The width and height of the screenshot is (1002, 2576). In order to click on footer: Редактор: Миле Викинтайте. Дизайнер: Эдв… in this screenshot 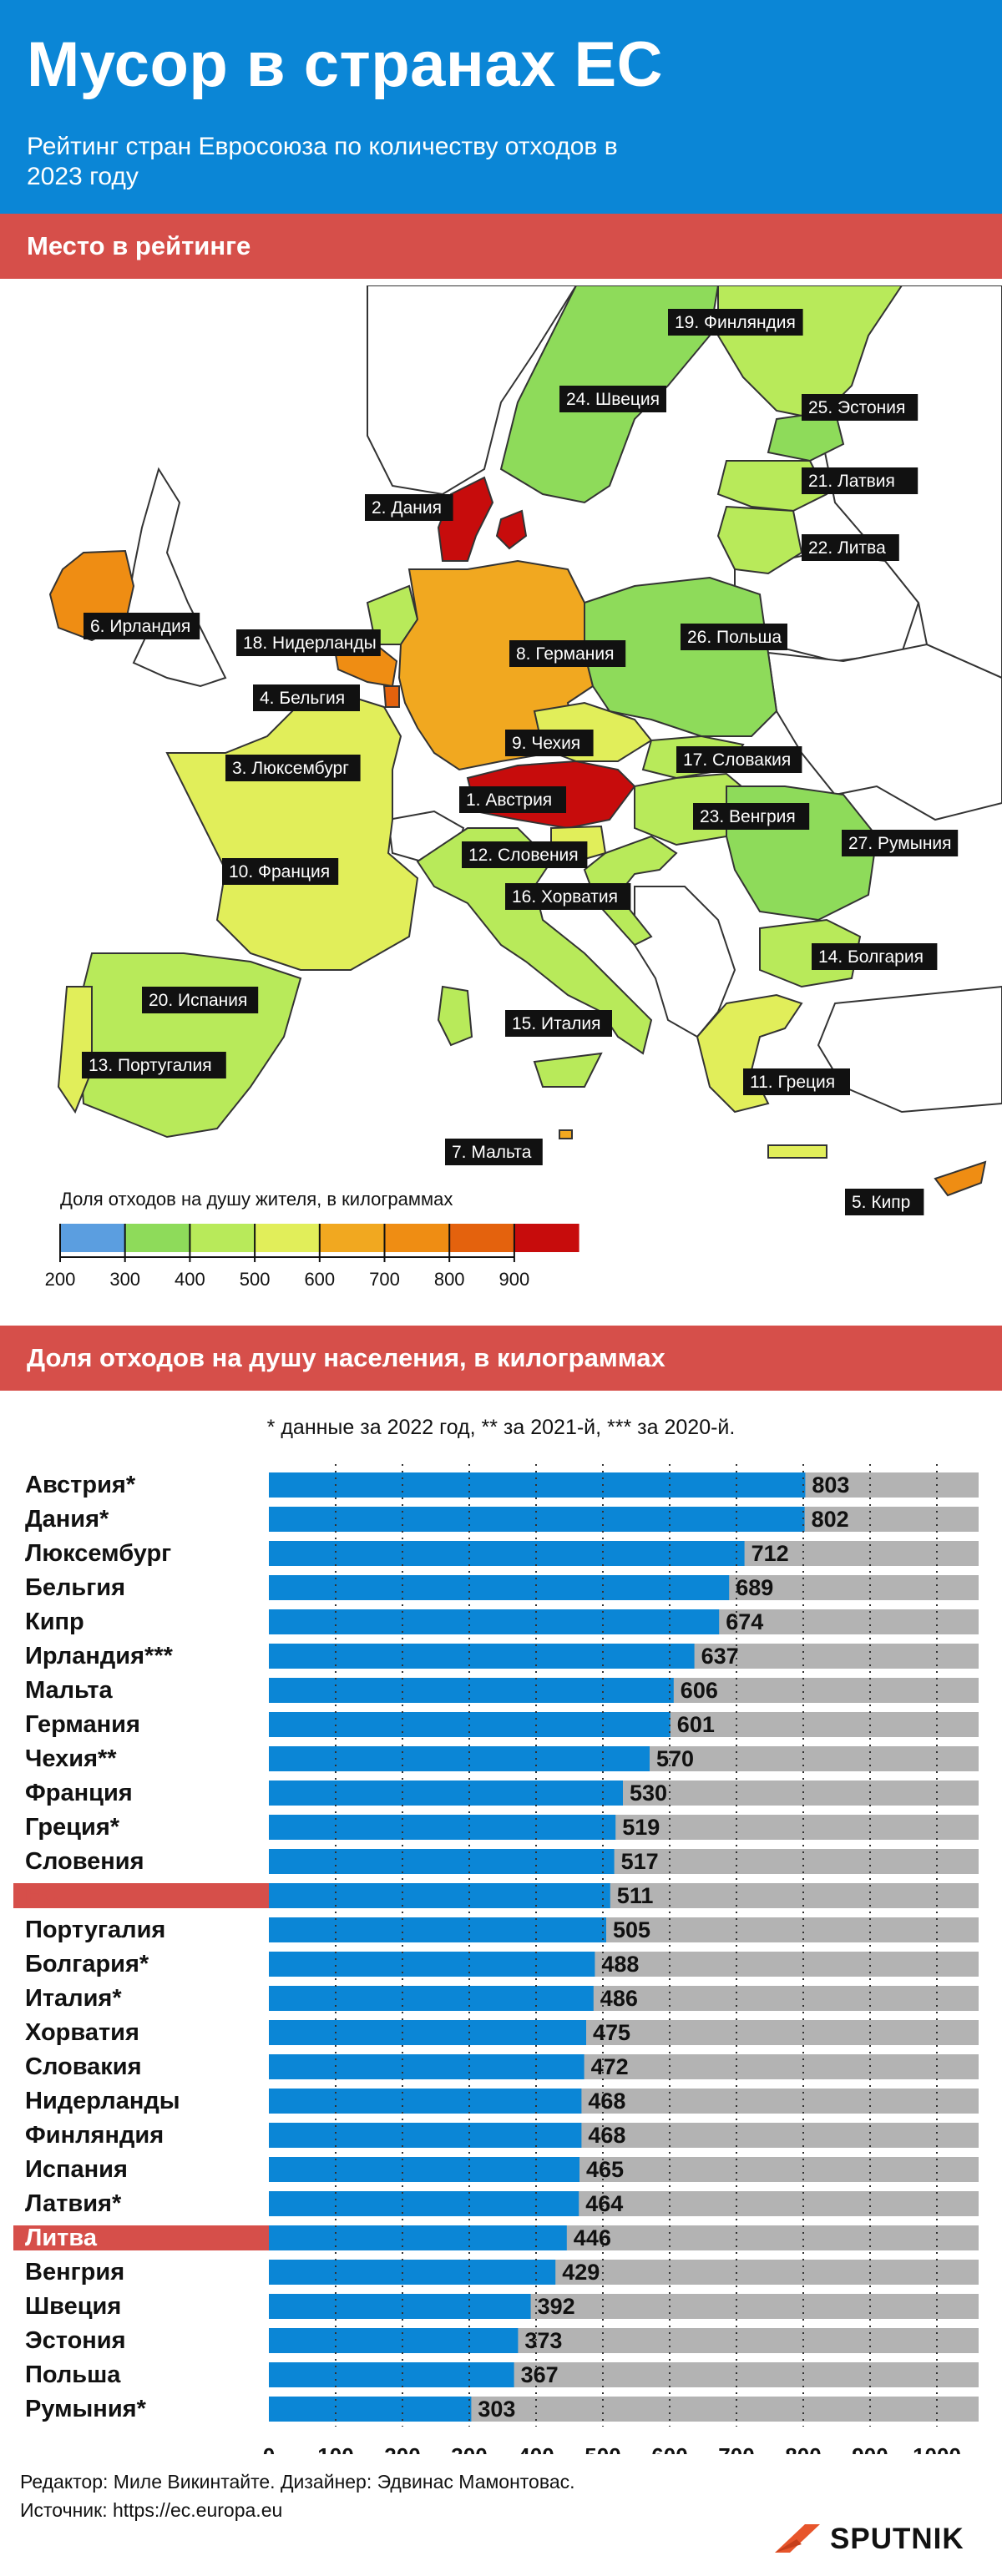, I will do `click(297, 2495)`.